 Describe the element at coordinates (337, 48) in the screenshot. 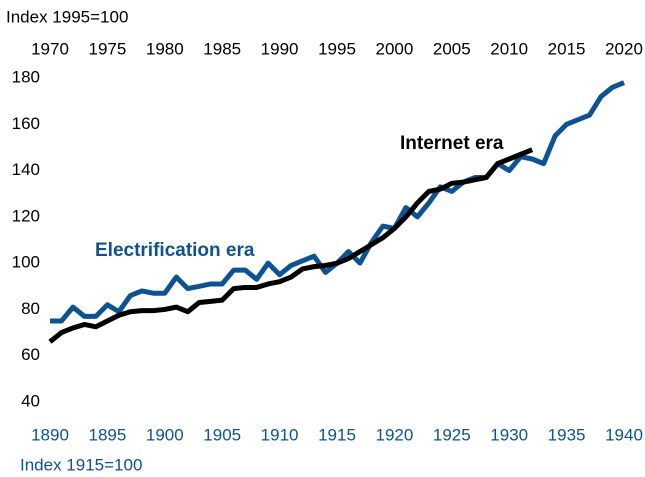

I see `x2-tick-label: 1995` at that location.